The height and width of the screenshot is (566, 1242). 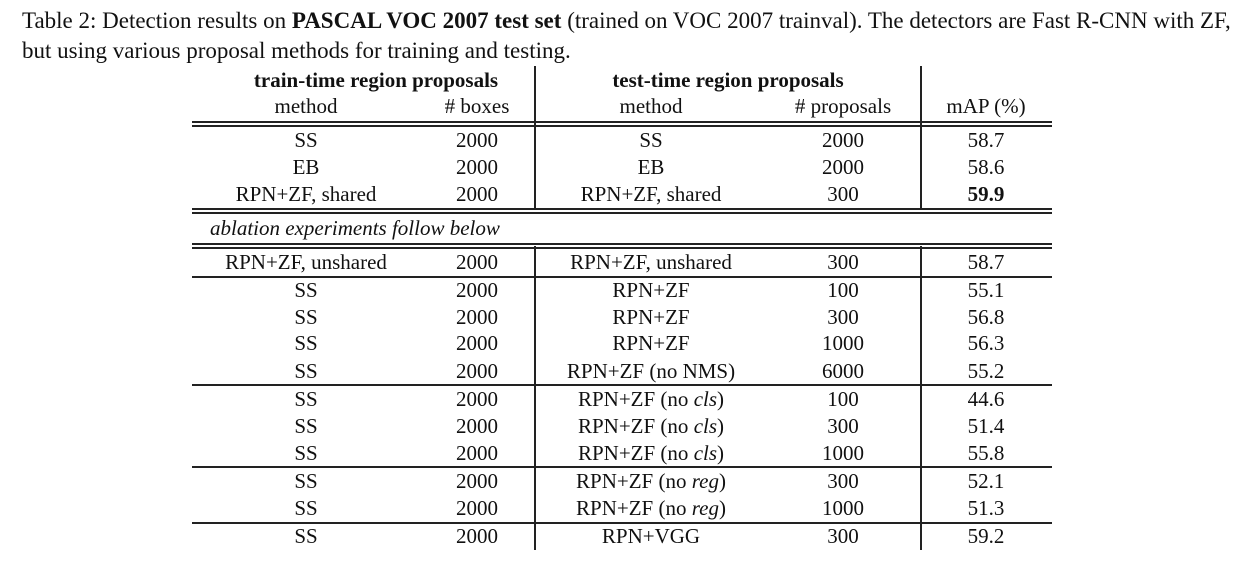 What do you see at coordinates (622, 277) in the screenshot?
I see `row-rule` at bounding box center [622, 277].